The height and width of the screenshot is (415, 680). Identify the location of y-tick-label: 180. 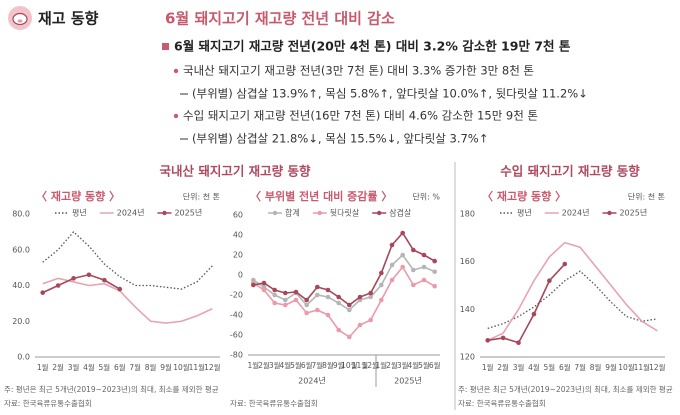
(467, 214).